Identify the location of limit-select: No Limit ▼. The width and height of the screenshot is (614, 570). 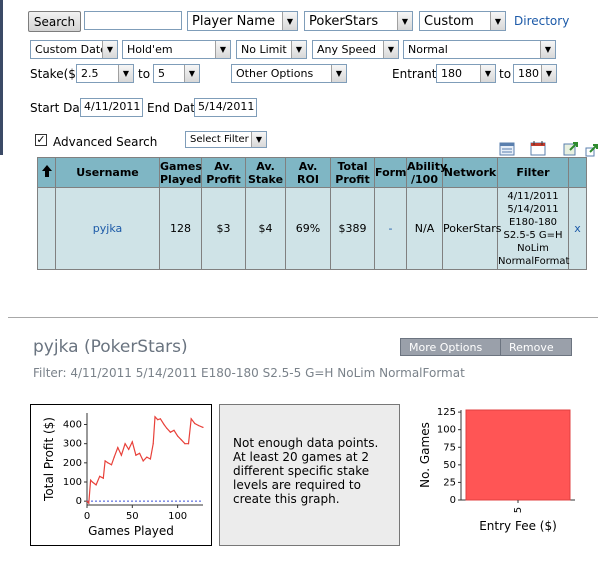
(271, 49).